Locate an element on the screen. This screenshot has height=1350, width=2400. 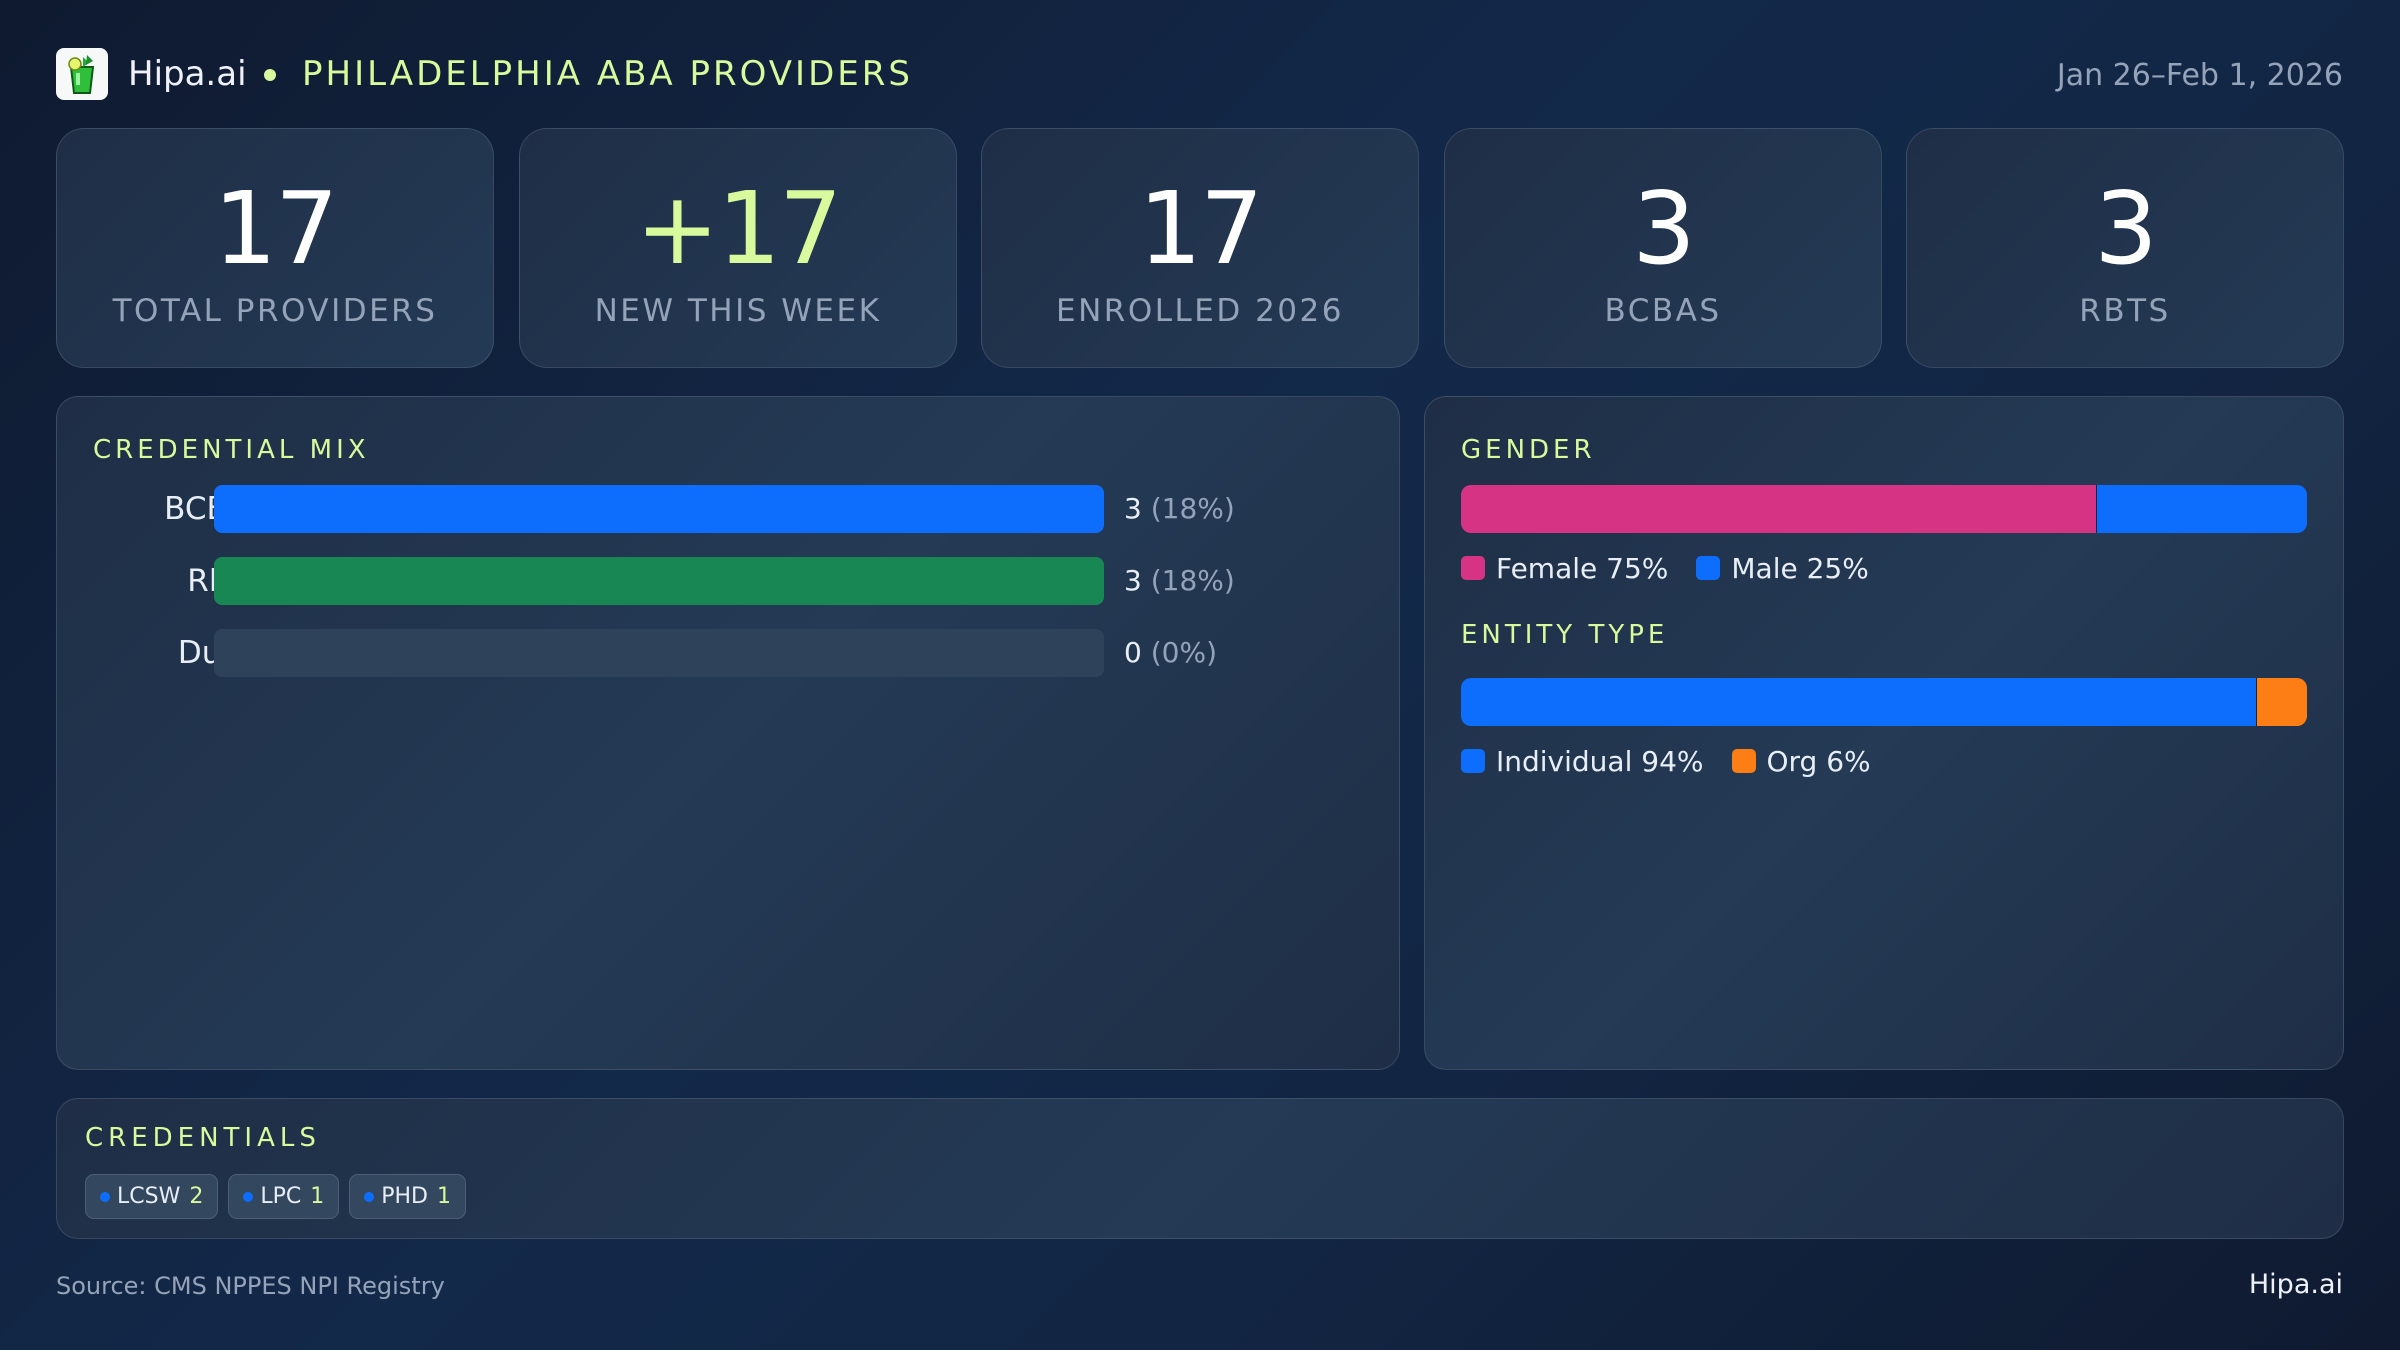
entity-segment-individual is located at coordinates (1859, 702).